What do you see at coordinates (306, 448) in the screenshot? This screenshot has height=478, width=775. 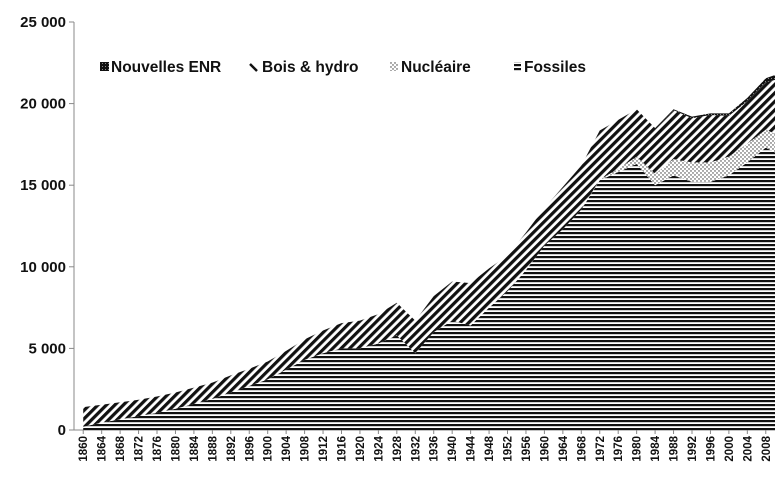 I see `x-tick-label: 1908` at bounding box center [306, 448].